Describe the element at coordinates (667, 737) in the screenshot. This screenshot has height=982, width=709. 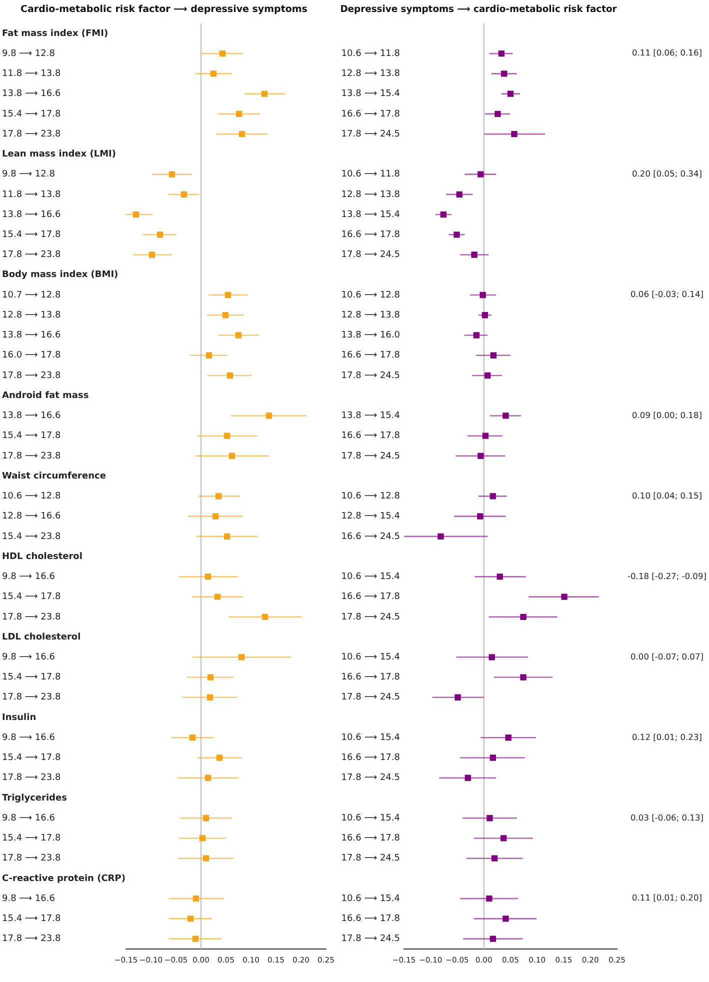
I see `text: 0.12 [0.01; 0.23]` at that location.